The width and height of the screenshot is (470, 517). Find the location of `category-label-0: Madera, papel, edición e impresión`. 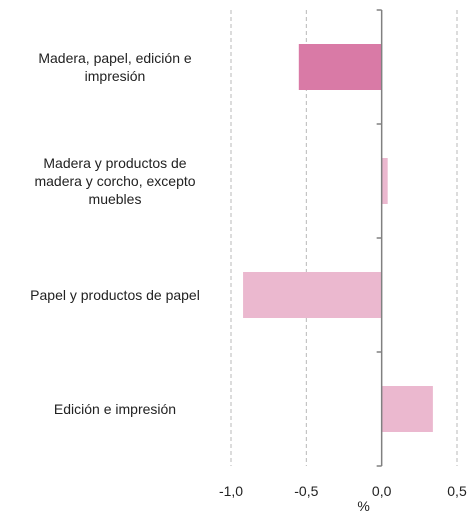

category-label-0: Madera, papel, edición e impresión is located at coordinates (115, 67).